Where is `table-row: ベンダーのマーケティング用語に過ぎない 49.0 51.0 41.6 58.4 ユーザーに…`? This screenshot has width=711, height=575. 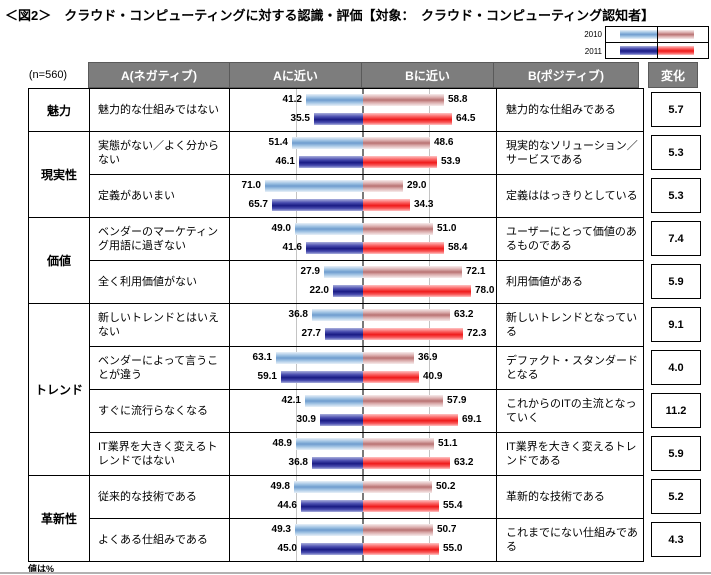 table-row: ベンダーのマーケティング用語に過ぎない 49.0 51.0 41.6 58.4 ユーザーに… is located at coordinates (366, 239).